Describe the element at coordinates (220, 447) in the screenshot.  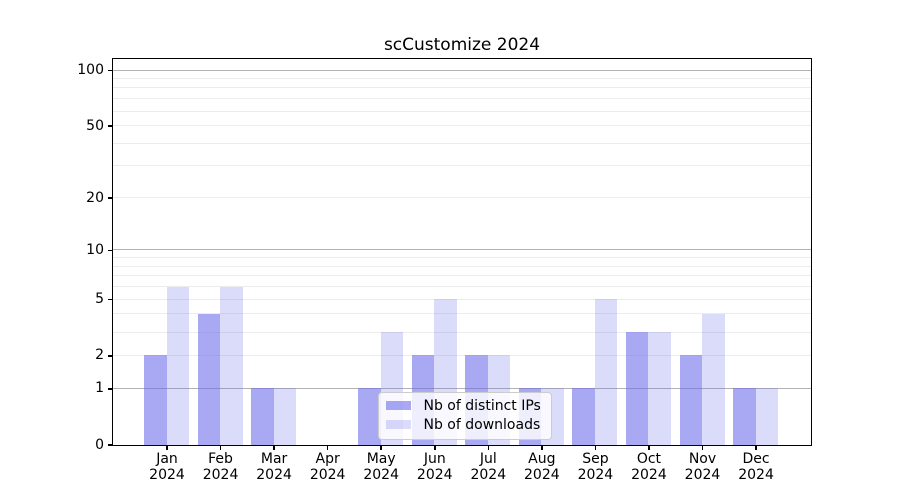
I see `x-tick-feb` at that location.